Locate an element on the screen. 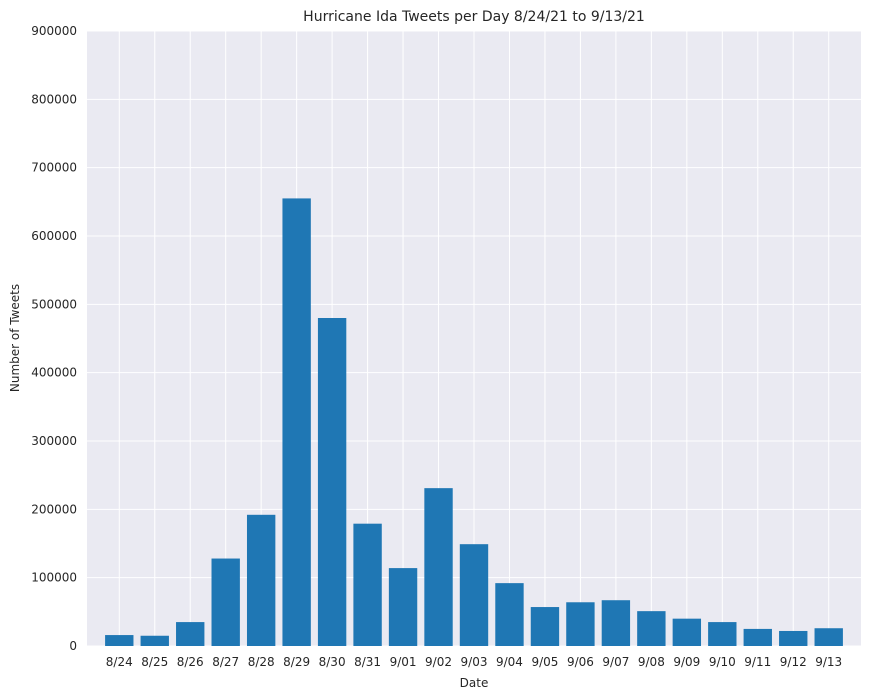 Image resolution: width=870 pixels, height=699 pixels. bar-9/01 is located at coordinates (403, 607).